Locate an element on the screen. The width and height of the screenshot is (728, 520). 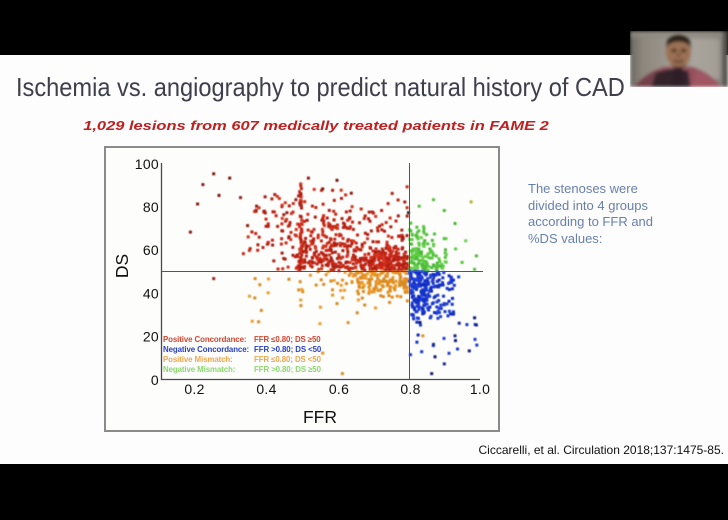
svg-text: 20 is located at coordinates (151, 337).